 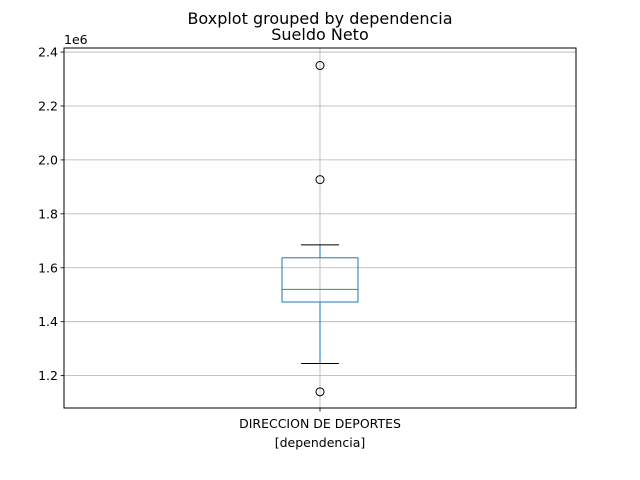 I want to click on y-tick-label: 2.0, so click(x=48, y=159).